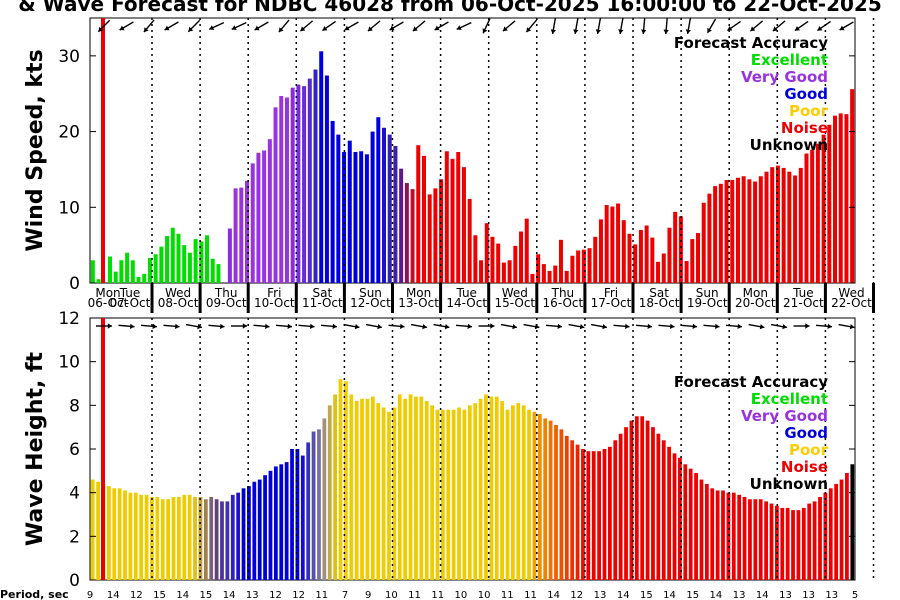 The height and width of the screenshot is (600, 900). I want to click on y-tick-label: 20, so click(69, 133).